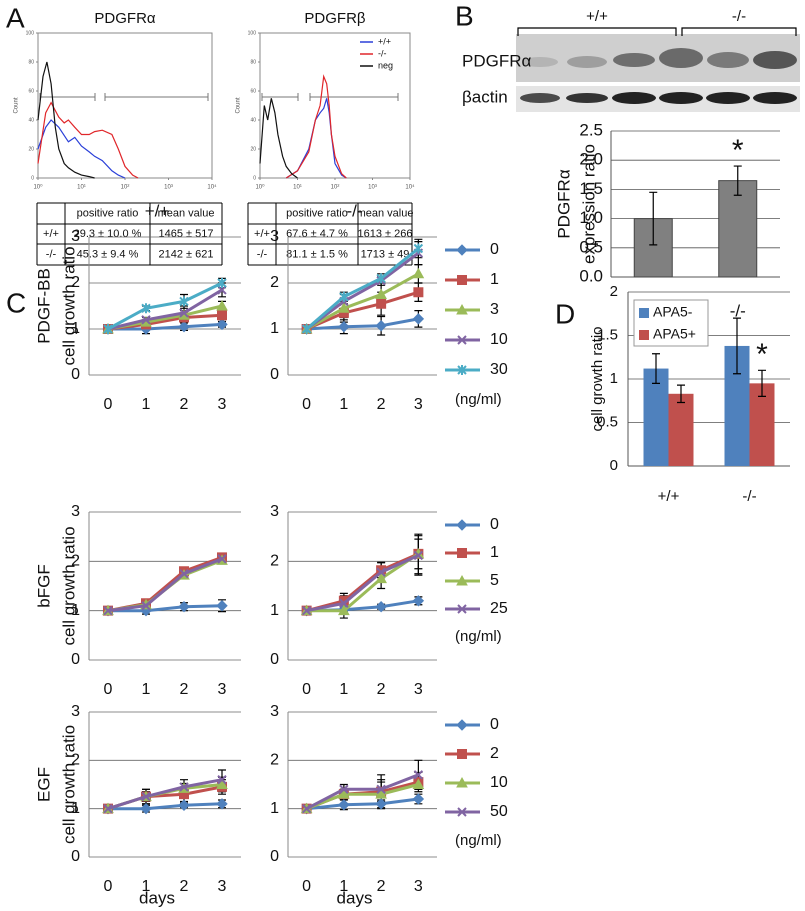  I want to click on legend-label: 10, so click(499, 782).